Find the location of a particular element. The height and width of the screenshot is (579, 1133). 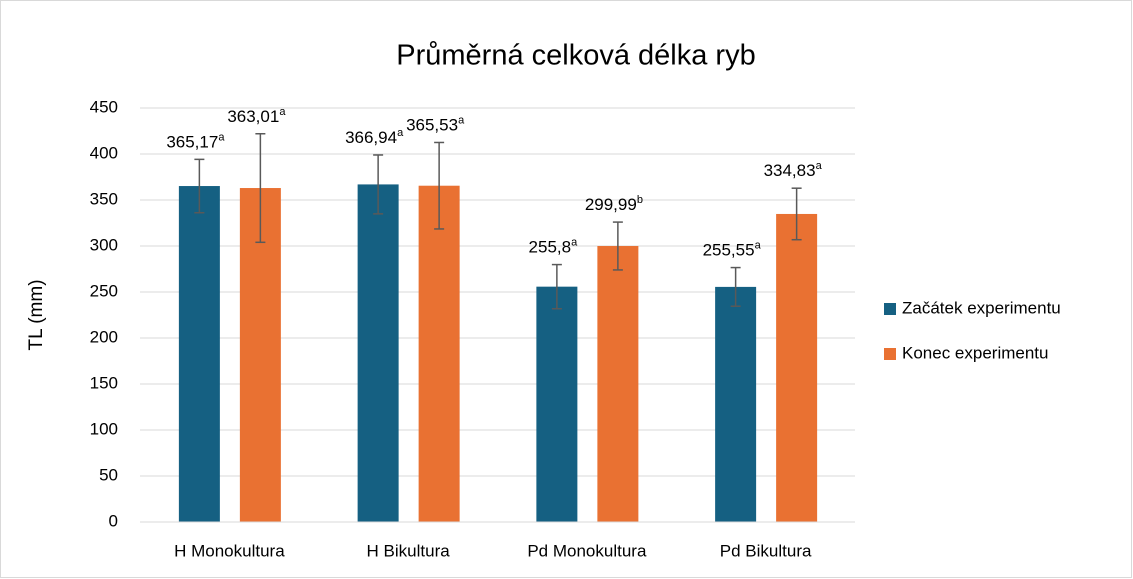

data-label: 255,55a is located at coordinates (732, 249).